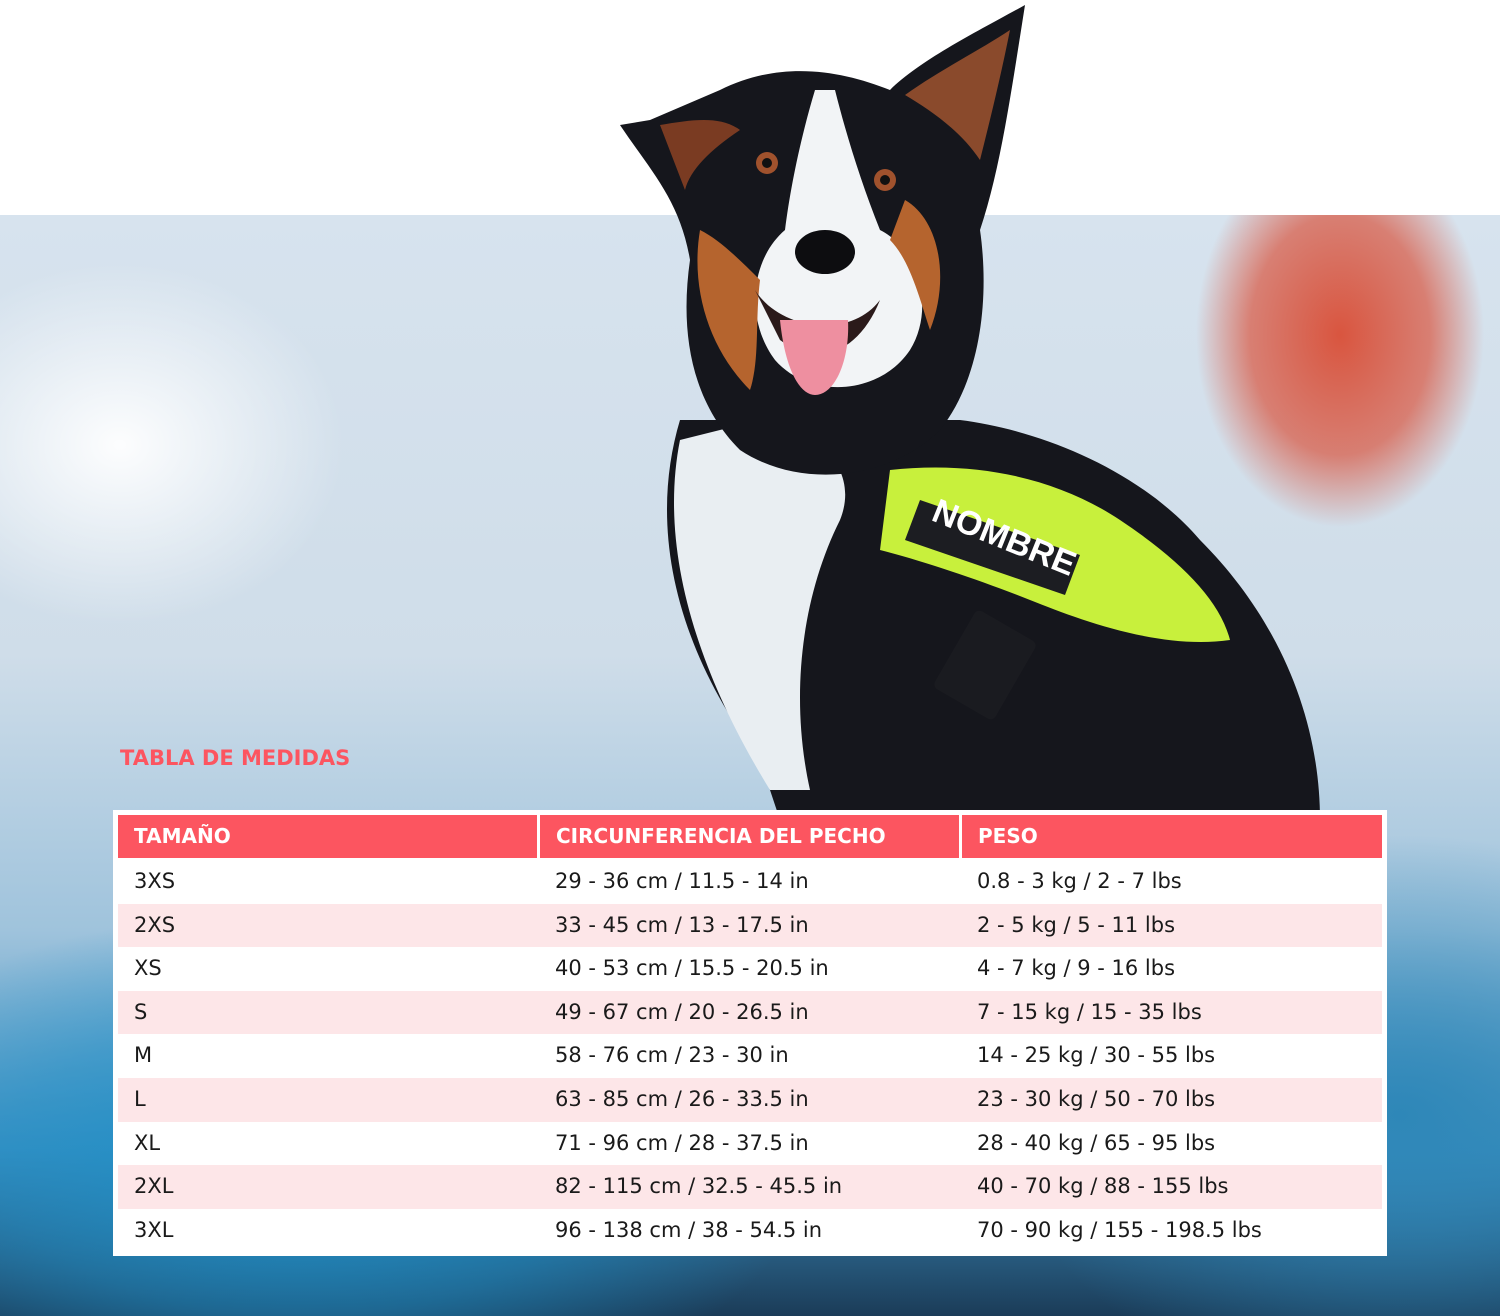 This screenshot has width=1500, height=1316. I want to click on chest-cell: 29 - 36 cm / 11.5 - 14 in, so click(682, 881).